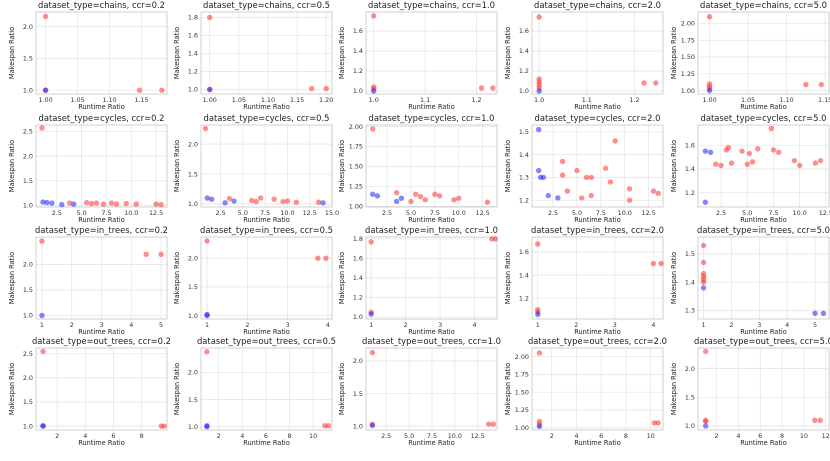  What do you see at coordinates (356, 127) in the screenshot?
I see `y-tick-label: 2.00` at bounding box center [356, 127].